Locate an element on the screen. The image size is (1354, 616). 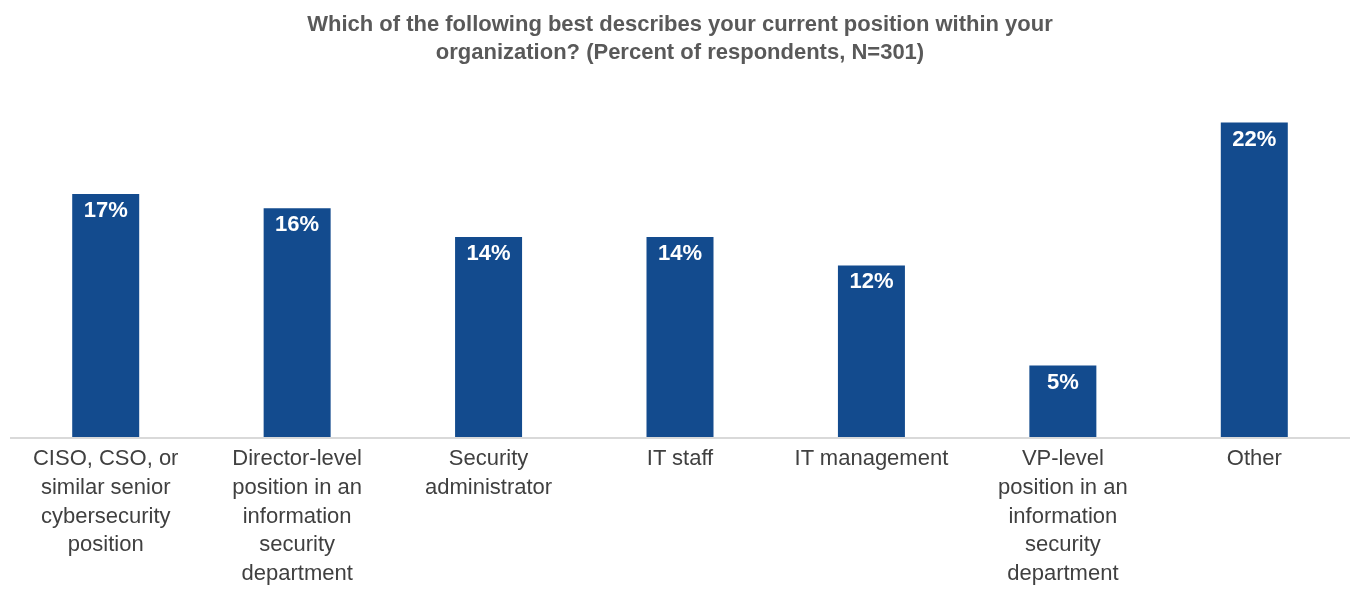
x-tick-label: Security administrator is located at coordinates (488, 472).